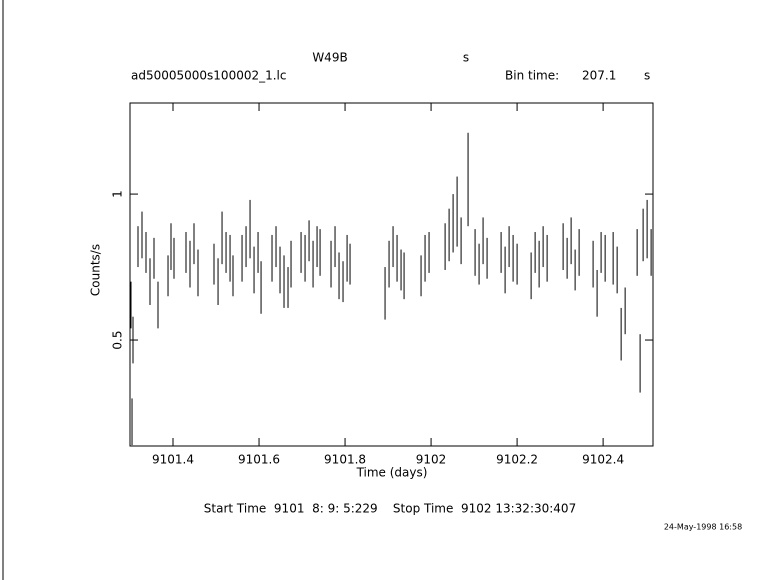  What do you see at coordinates (703, 527) in the screenshot?
I see `date-stamp: 24-May-1998 16:58` at bounding box center [703, 527].